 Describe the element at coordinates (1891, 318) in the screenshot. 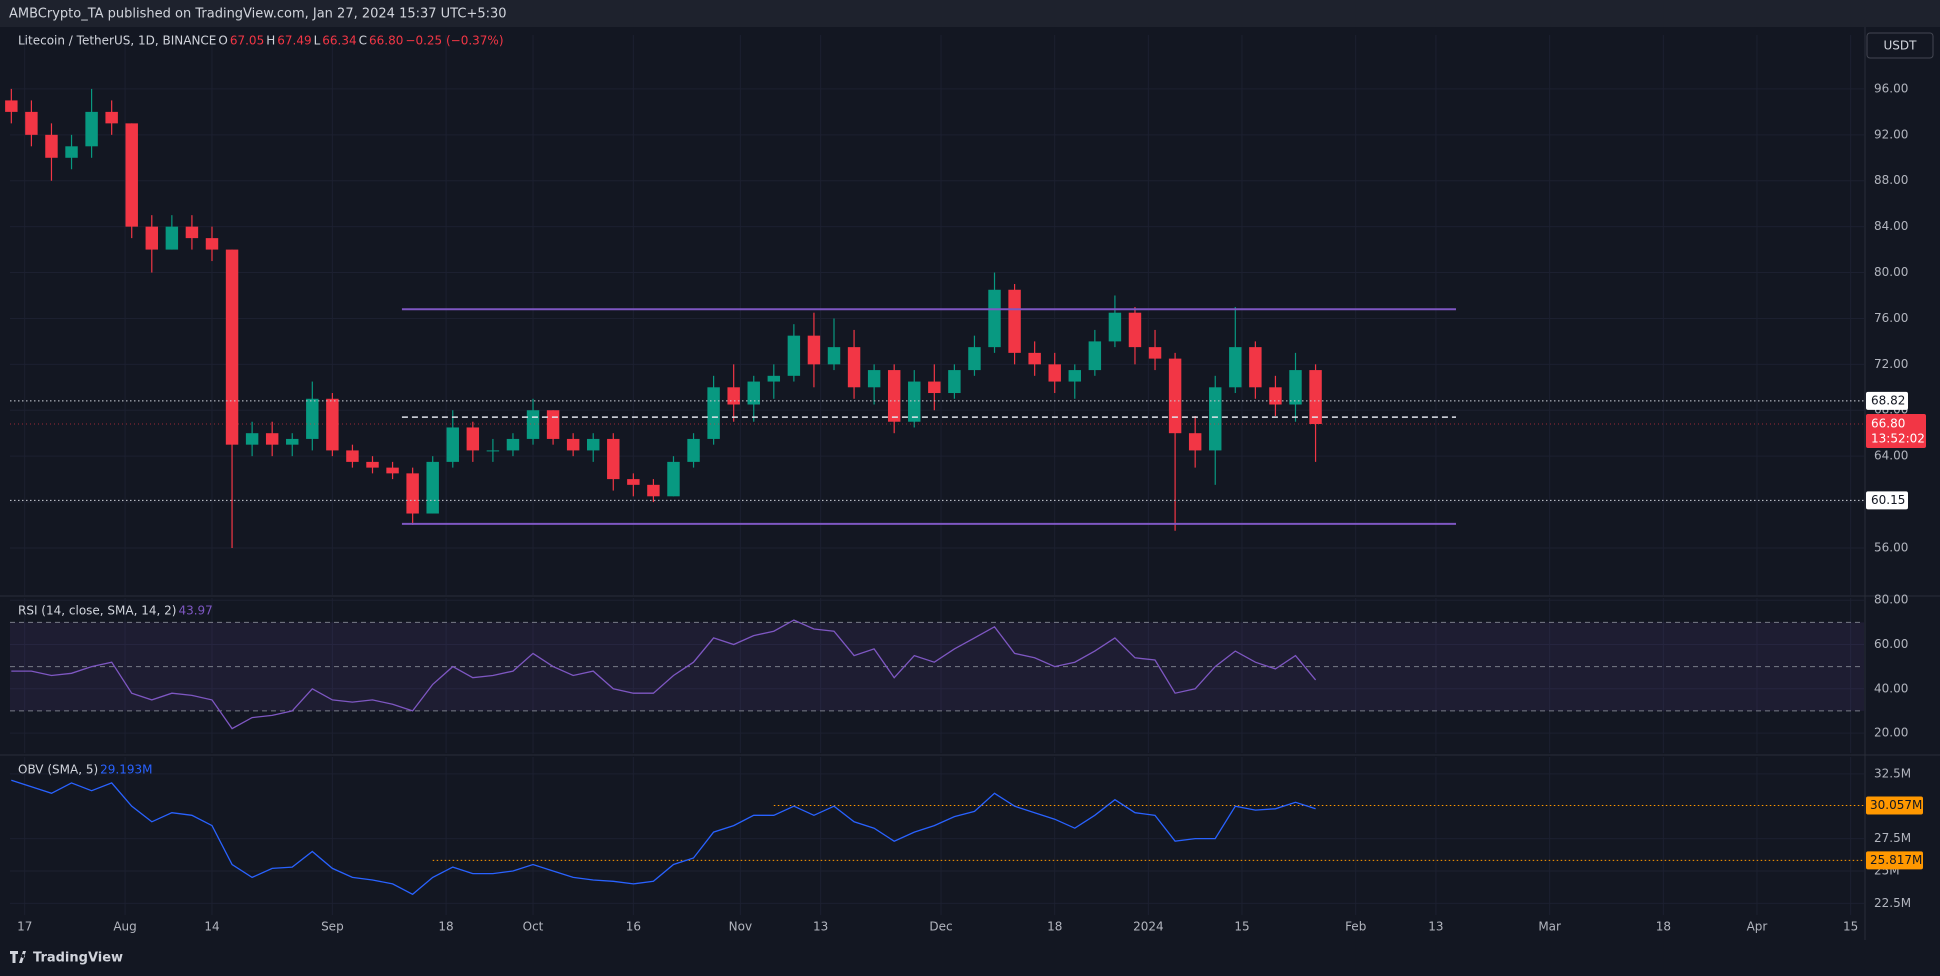

I see `y-tick-label: 76.00` at that location.